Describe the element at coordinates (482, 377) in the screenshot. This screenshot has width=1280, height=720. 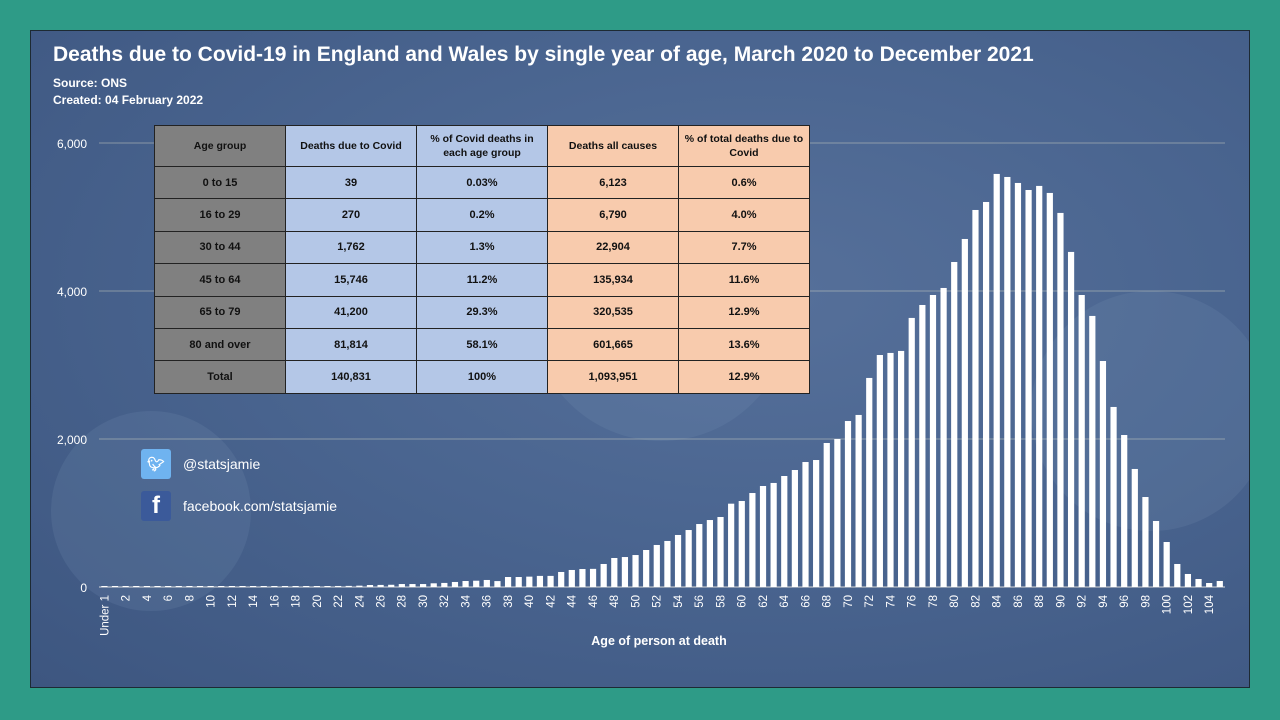
I see `table-cell: 100%` at that location.